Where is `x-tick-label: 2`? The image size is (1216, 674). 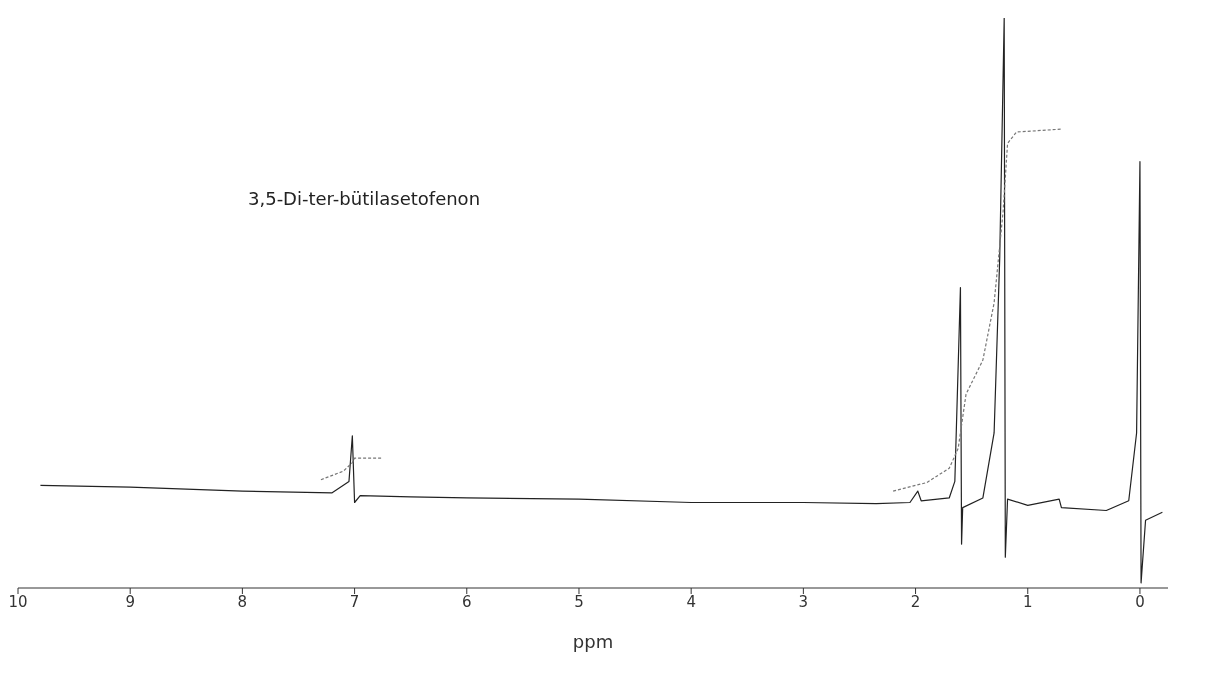 x-tick-label: 2 is located at coordinates (915, 601).